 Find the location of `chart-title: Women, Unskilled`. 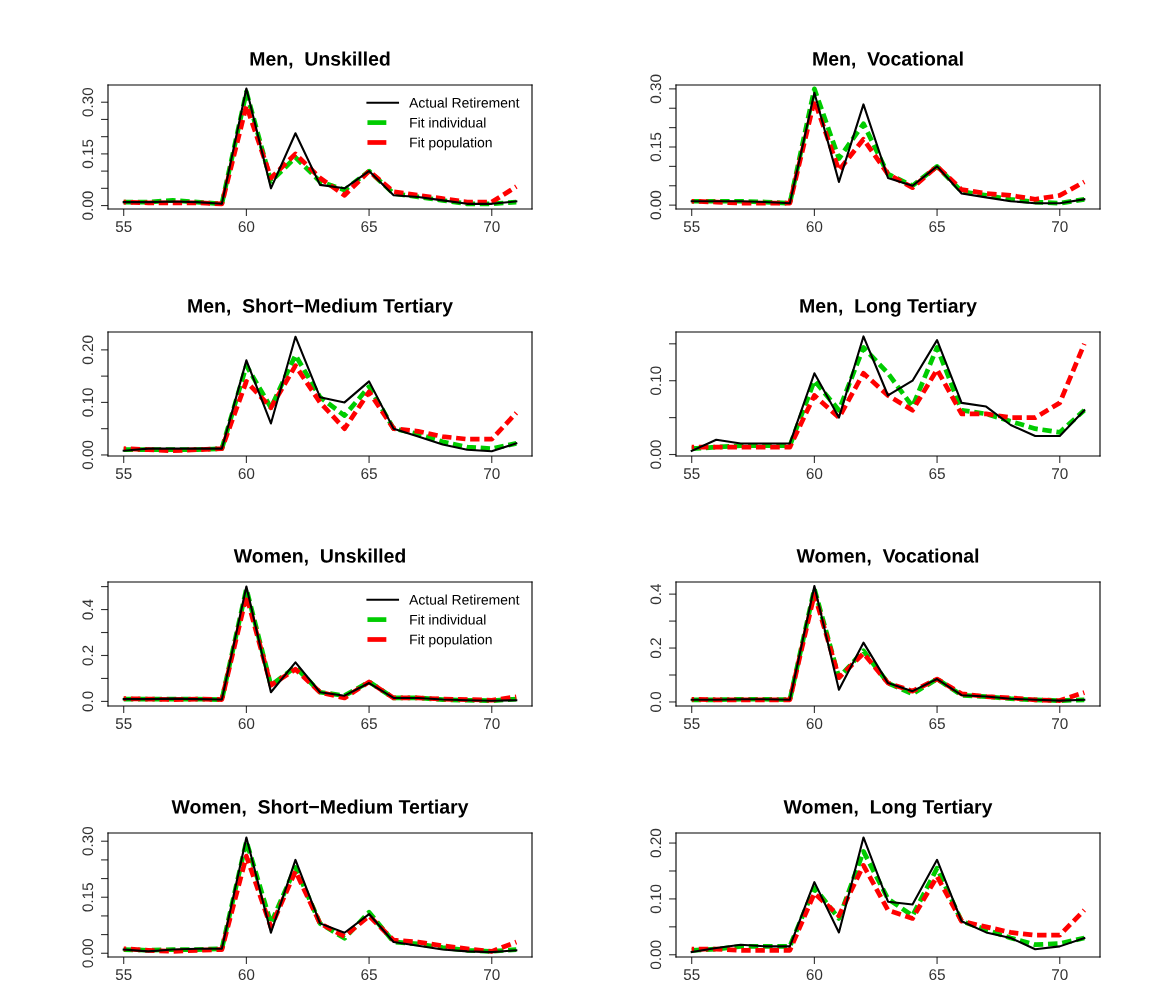

chart-title: Women, Unskilled is located at coordinates (319, 557).